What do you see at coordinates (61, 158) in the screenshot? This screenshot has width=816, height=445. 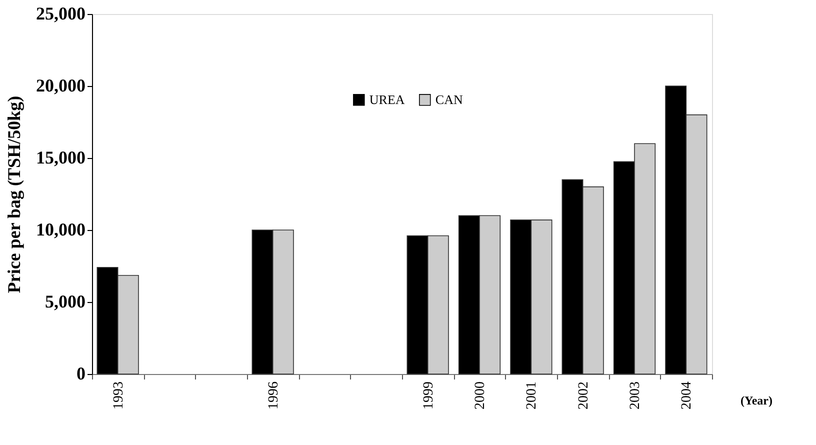 I see `y-tick-label: 15,000` at bounding box center [61, 158].